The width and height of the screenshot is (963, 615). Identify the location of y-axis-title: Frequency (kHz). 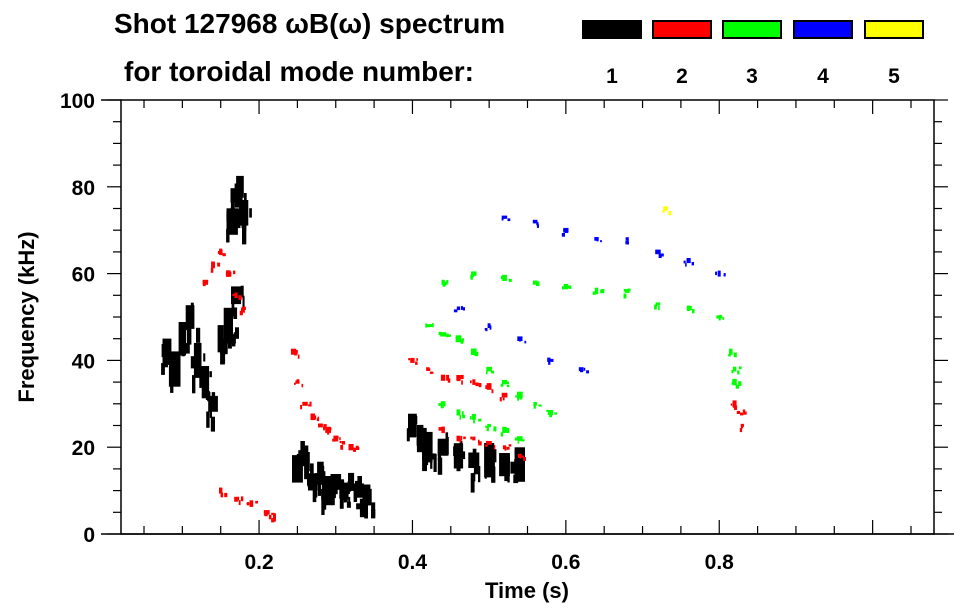
(26, 316).